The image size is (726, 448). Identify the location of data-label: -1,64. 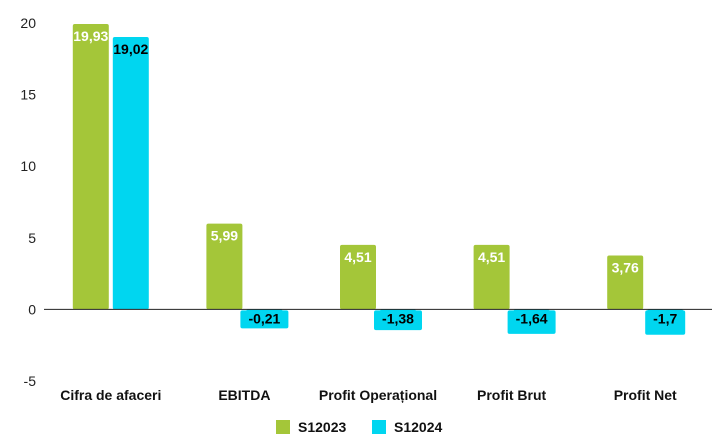
(532, 318).